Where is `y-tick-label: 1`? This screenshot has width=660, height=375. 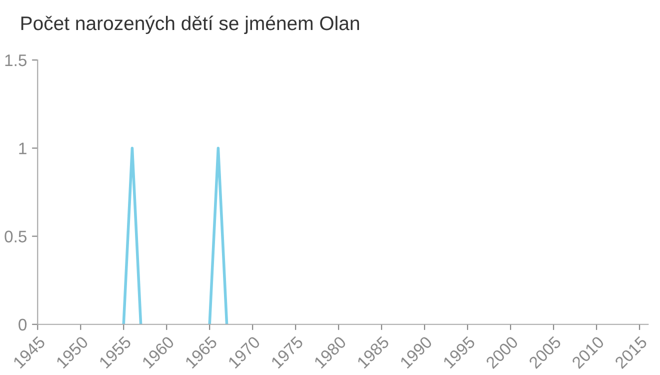 y-tick-label: 1 is located at coordinates (22, 148).